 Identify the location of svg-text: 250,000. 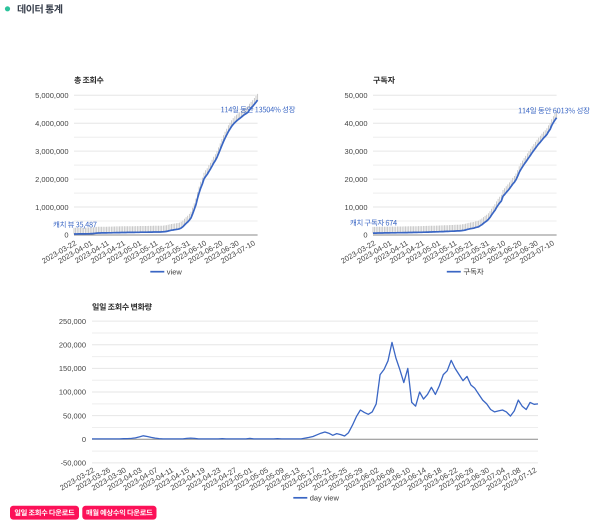
(72, 321).